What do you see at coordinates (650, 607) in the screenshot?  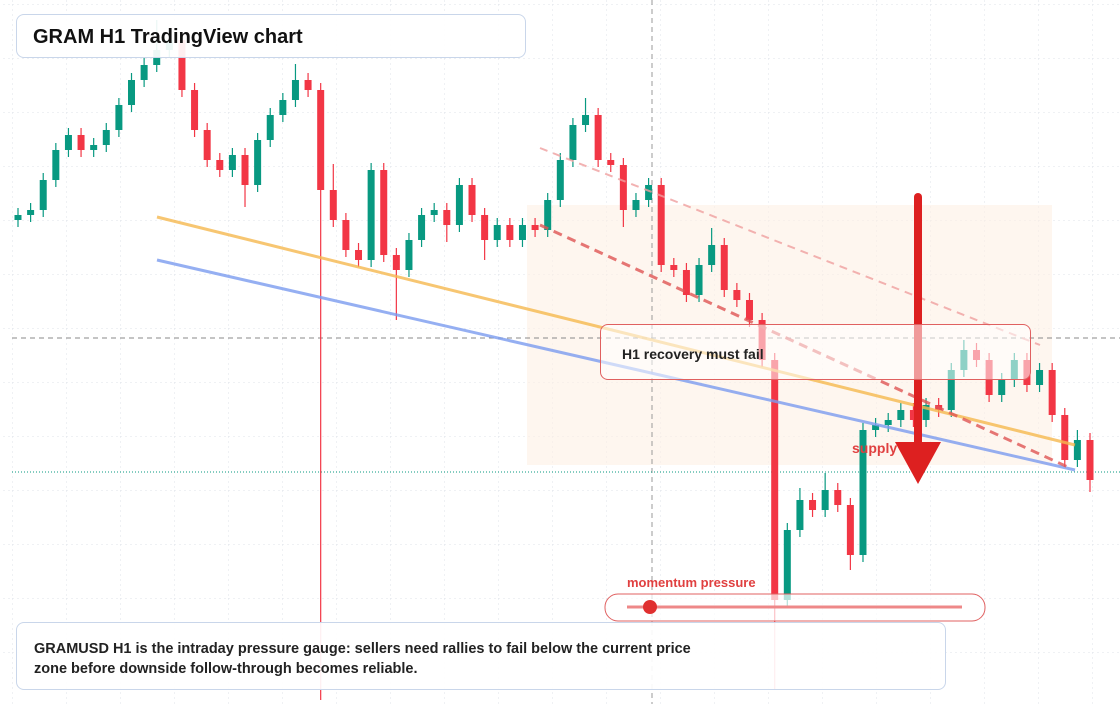 I see `slider-knob` at bounding box center [650, 607].